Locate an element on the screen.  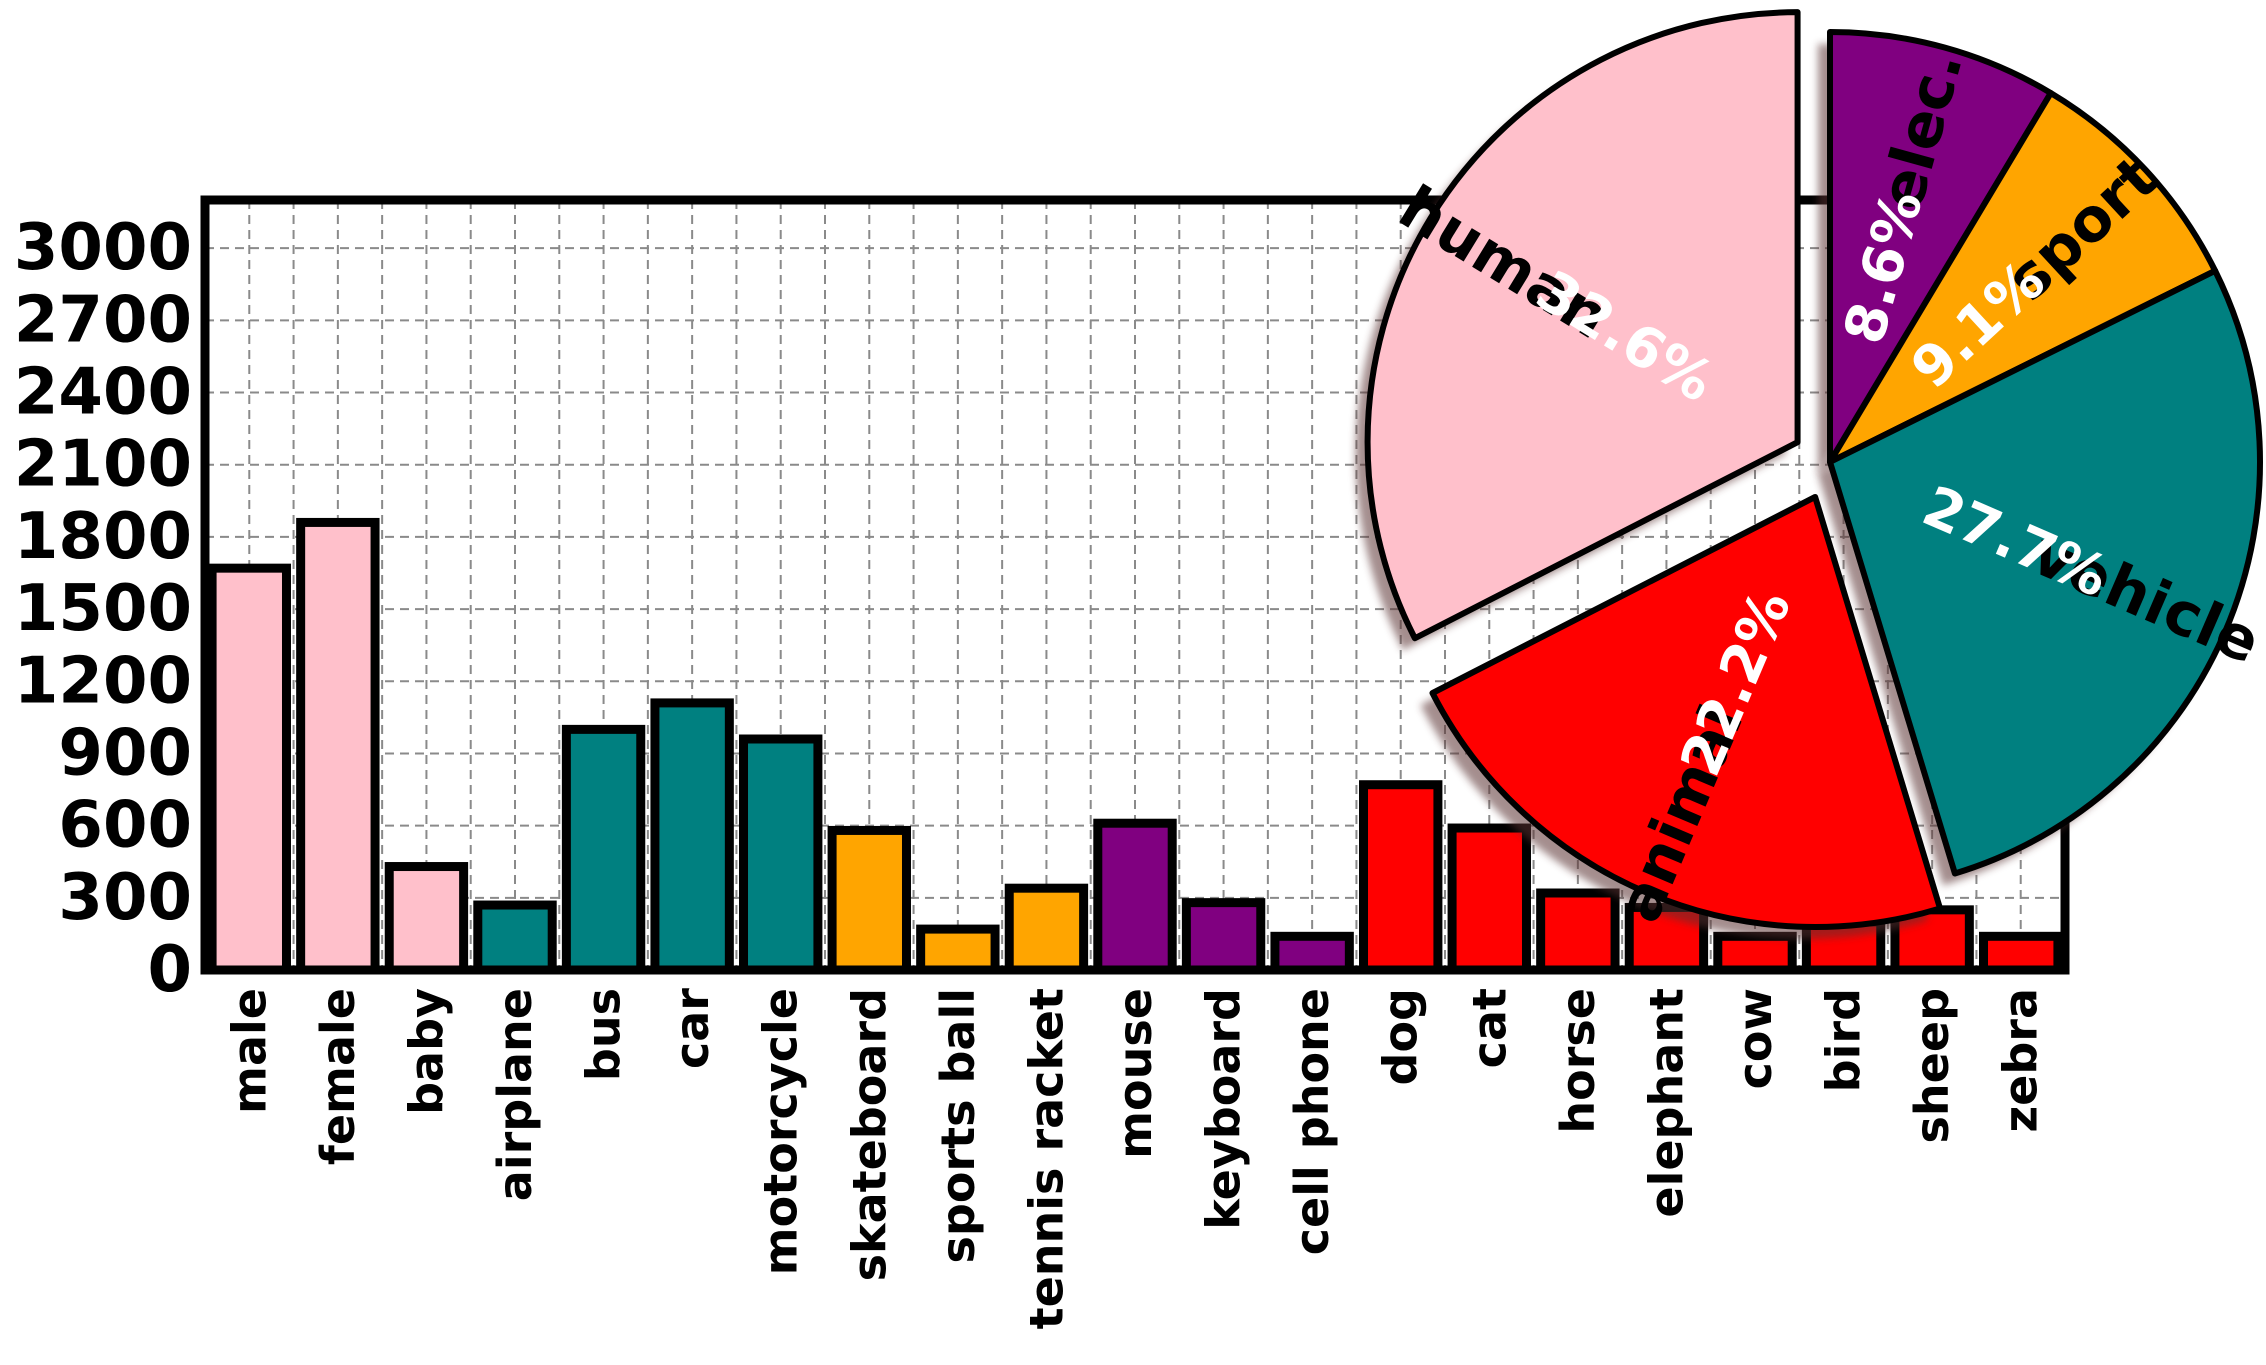
x-tick-label: sports ball is located at coordinates (958, 1125).